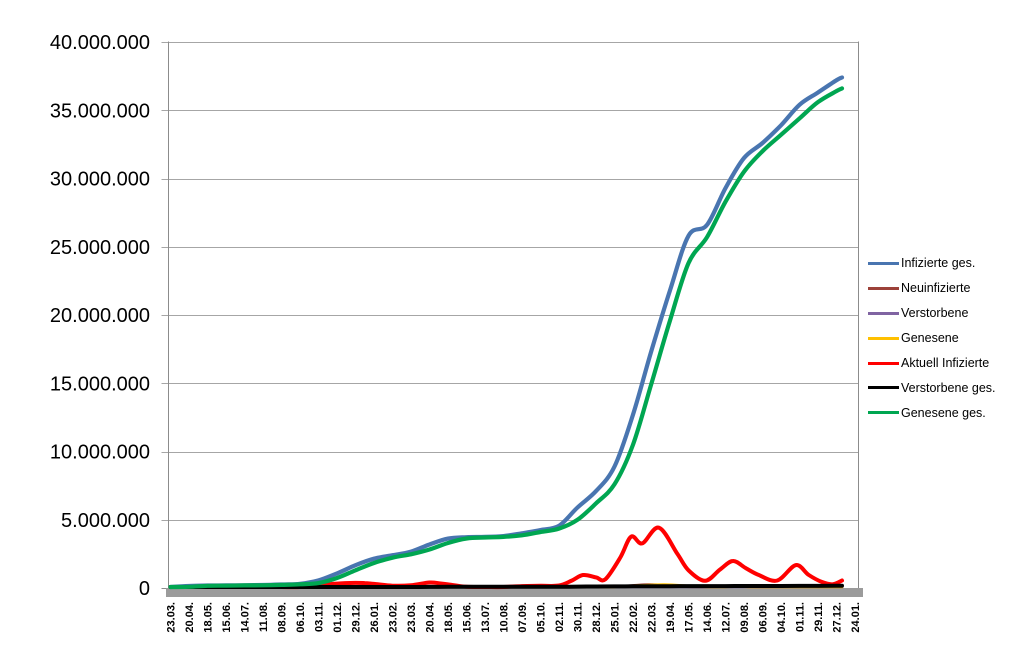 The width and height of the screenshot is (1013, 651). What do you see at coordinates (616, 617) in the screenshot?
I see `x-axis-tick-label: 25.01.` at bounding box center [616, 617].